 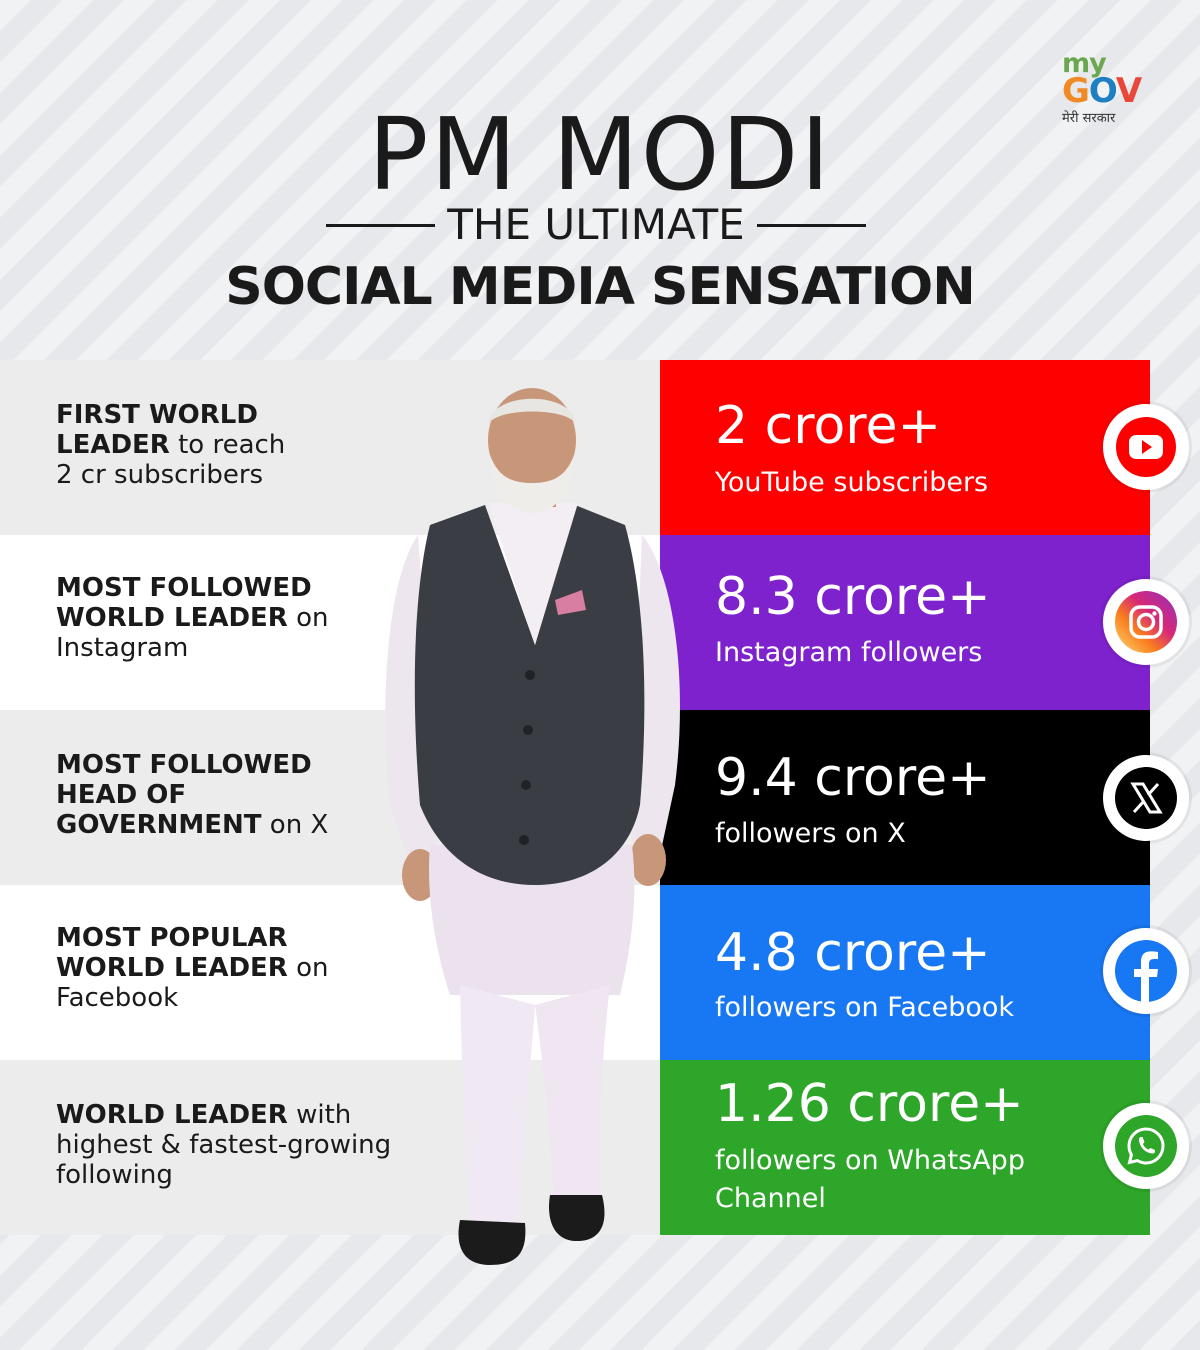 What do you see at coordinates (1089, 118) in the screenshot?
I see `logo-tagline: मेरी सरकार` at bounding box center [1089, 118].